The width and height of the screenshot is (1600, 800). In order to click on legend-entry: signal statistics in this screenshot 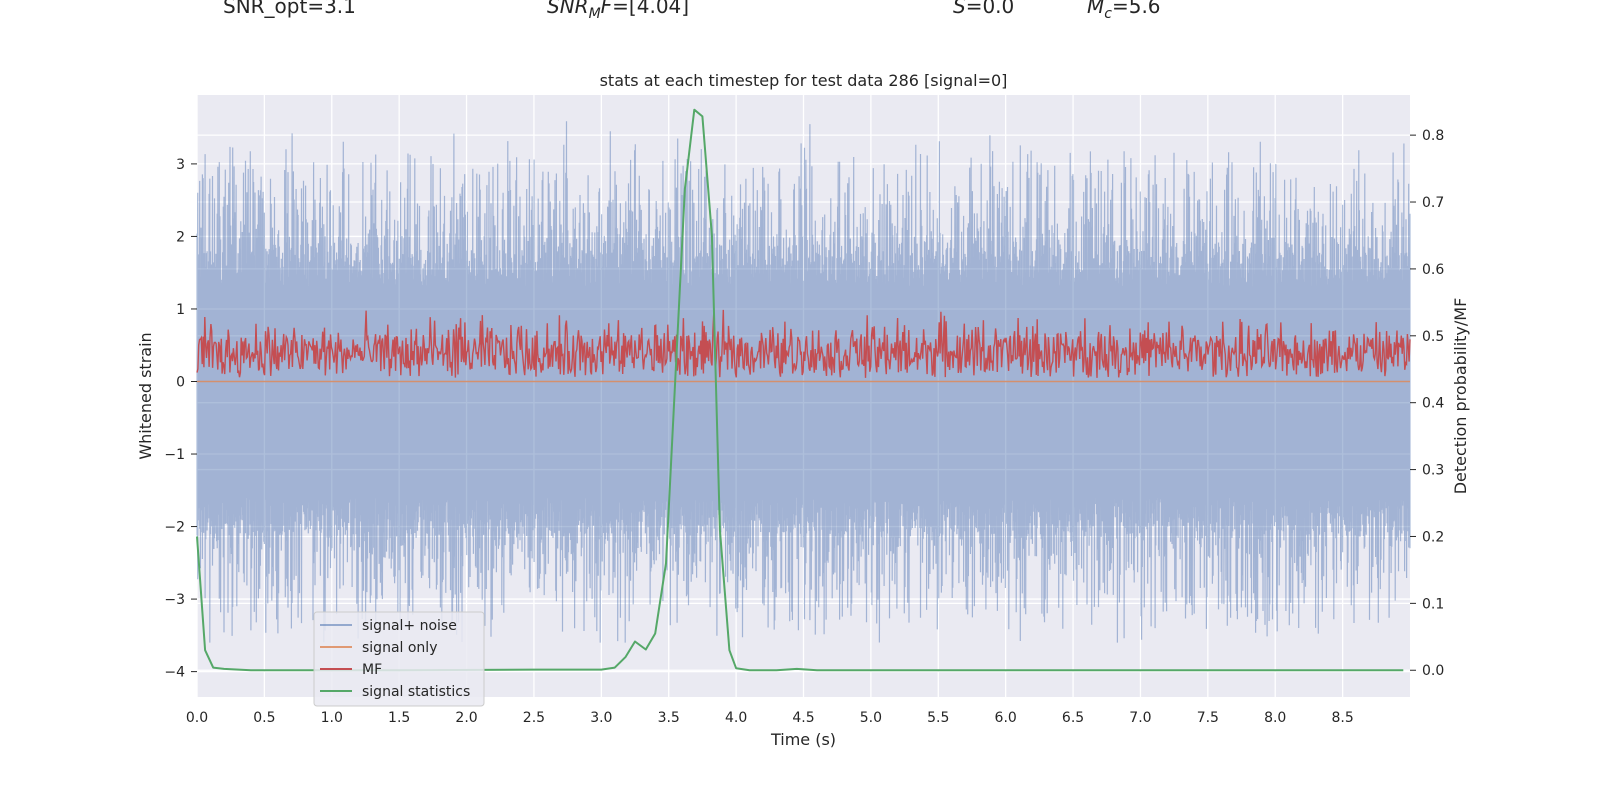, I will do `click(416, 692)`.